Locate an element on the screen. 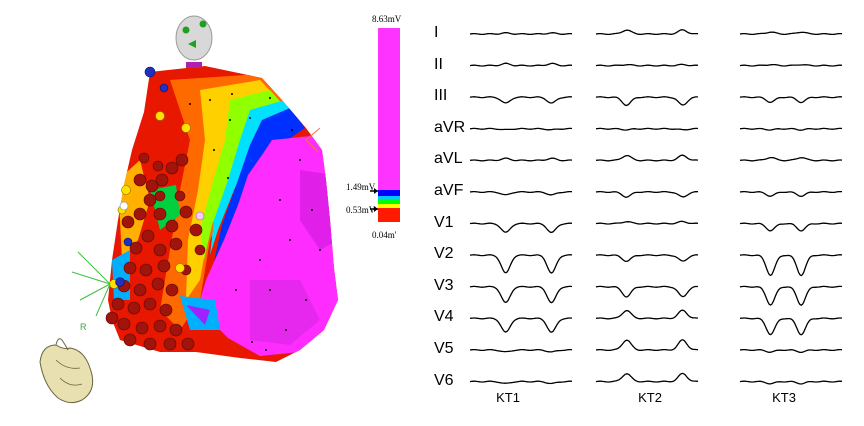 This screenshot has width=864, height=426. lead-label-ii: II is located at coordinates (438, 64).